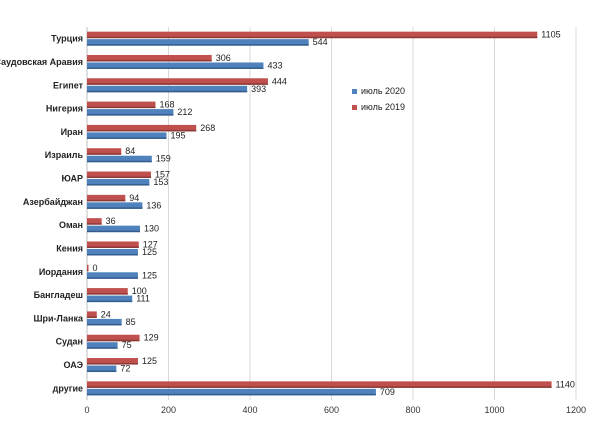 Image resolution: width=600 pixels, height=438 pixels. Describe the element at coordinates (68, 388) in the screenshot. I see `category-label: другие` at that location.